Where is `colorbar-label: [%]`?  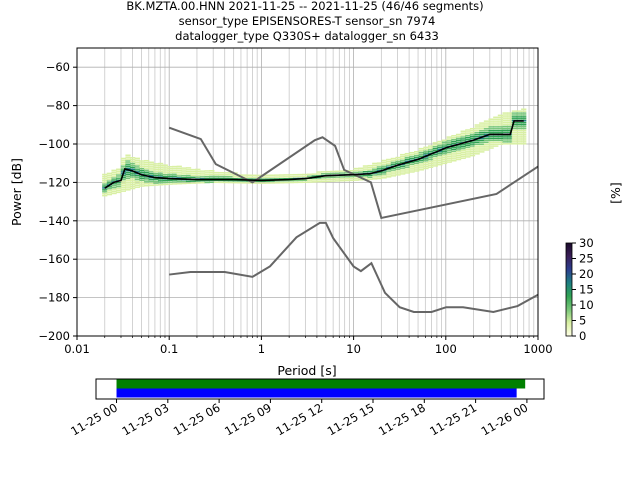
colorbar-label: [%] is located at coordinates (615, 193).